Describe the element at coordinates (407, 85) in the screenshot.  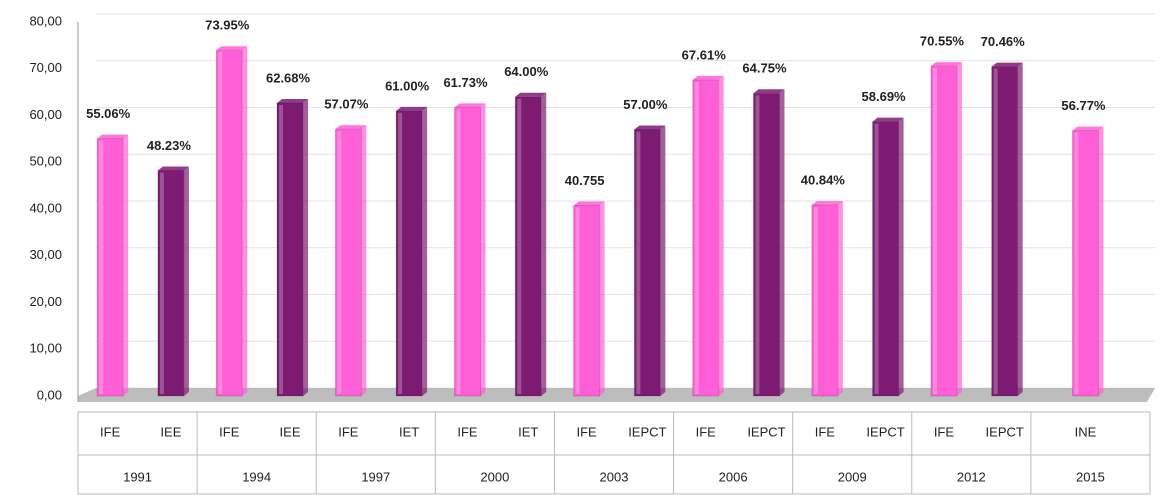
I see `value-label: 61.00%` at that location.